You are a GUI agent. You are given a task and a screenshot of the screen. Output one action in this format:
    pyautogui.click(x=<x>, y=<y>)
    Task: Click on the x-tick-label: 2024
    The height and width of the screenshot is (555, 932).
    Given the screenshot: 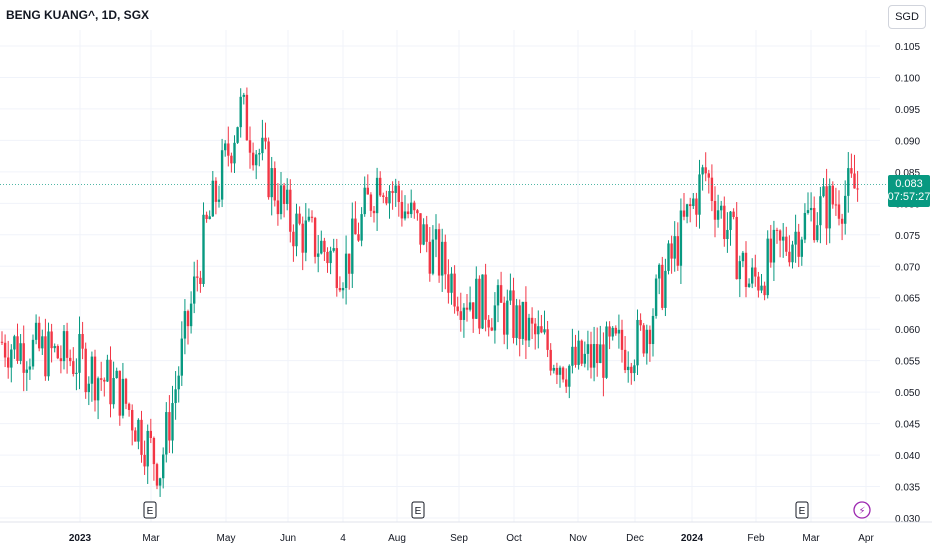 What is the action you would take?
    pyautogui.click(x=692, y=538)
    